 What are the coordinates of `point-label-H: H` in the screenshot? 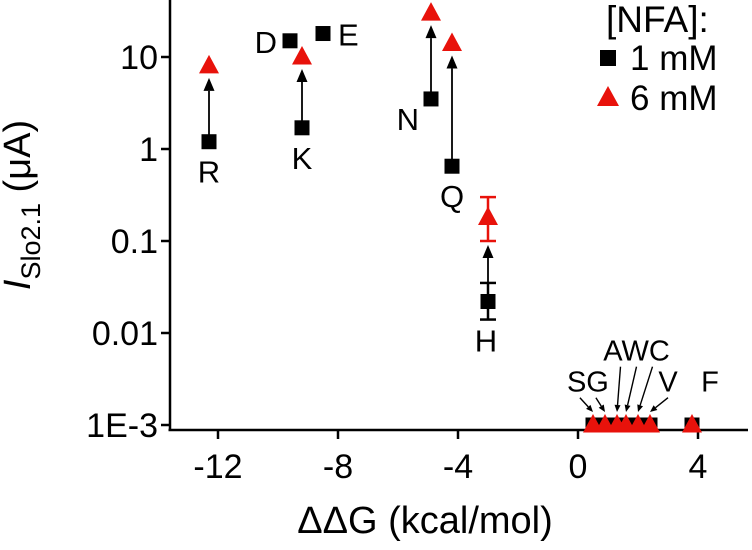 It's located at (486, 340).